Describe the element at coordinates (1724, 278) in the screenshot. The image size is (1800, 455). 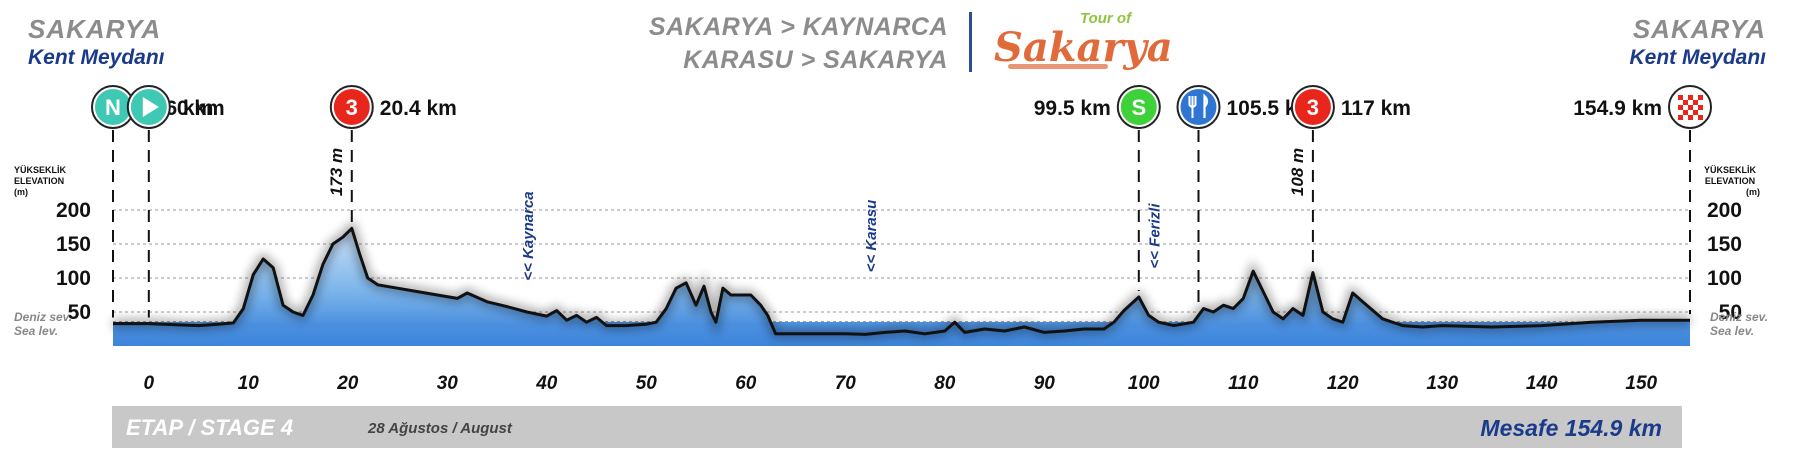
I see `y-tick-right: 100` at that location.